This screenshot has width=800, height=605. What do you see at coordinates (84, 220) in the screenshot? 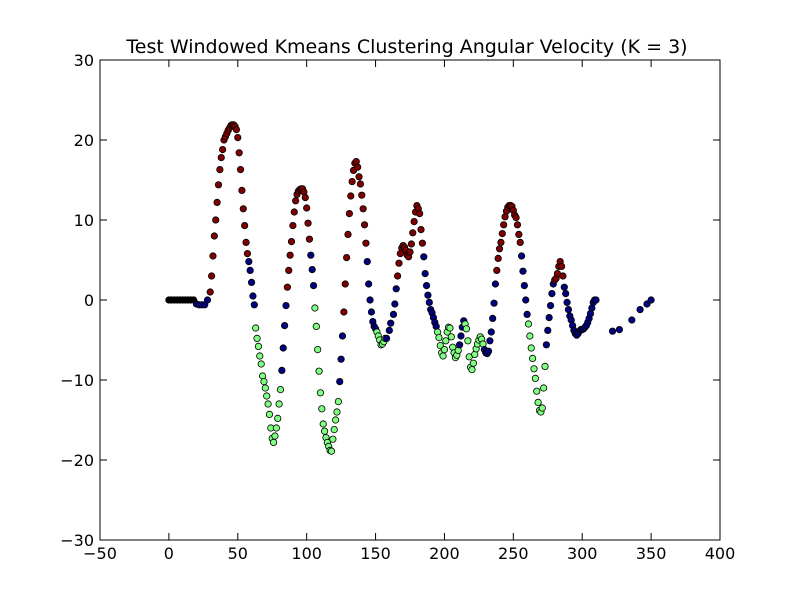
I see `y-tick-label: 10` at bounding box center [84, 220].